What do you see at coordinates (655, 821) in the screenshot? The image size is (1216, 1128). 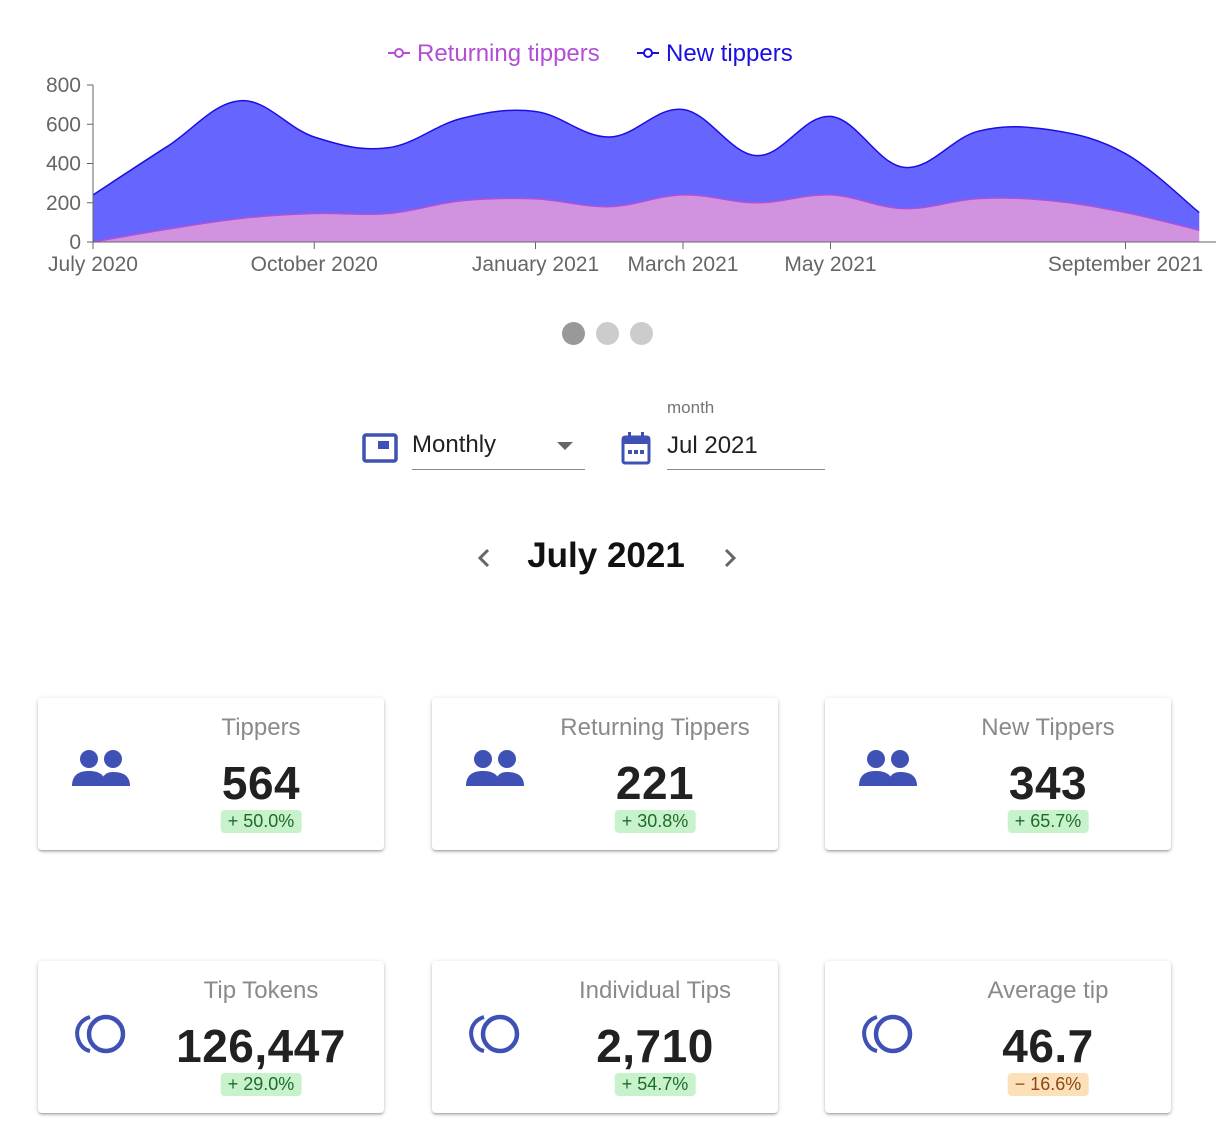 I see `stat-card-change-badge: + 30.8%` at bounding box center [655, 821].